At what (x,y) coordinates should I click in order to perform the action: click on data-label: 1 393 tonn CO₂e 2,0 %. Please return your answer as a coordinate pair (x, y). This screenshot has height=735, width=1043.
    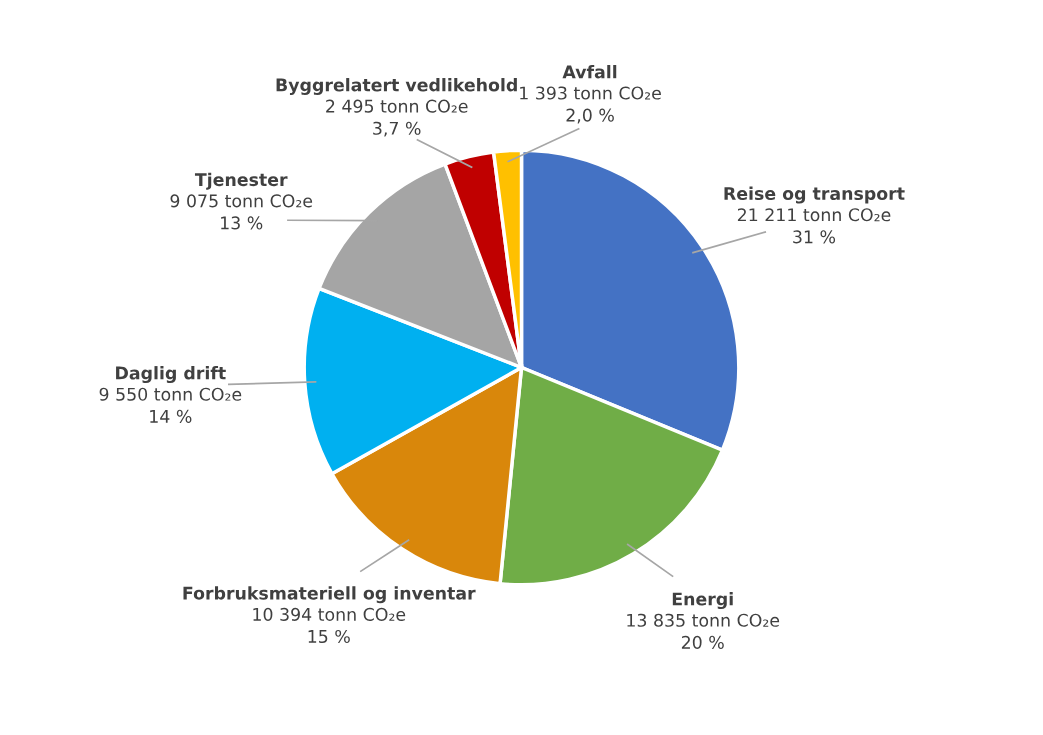
    Looking at the image, I should click on (590, 105).